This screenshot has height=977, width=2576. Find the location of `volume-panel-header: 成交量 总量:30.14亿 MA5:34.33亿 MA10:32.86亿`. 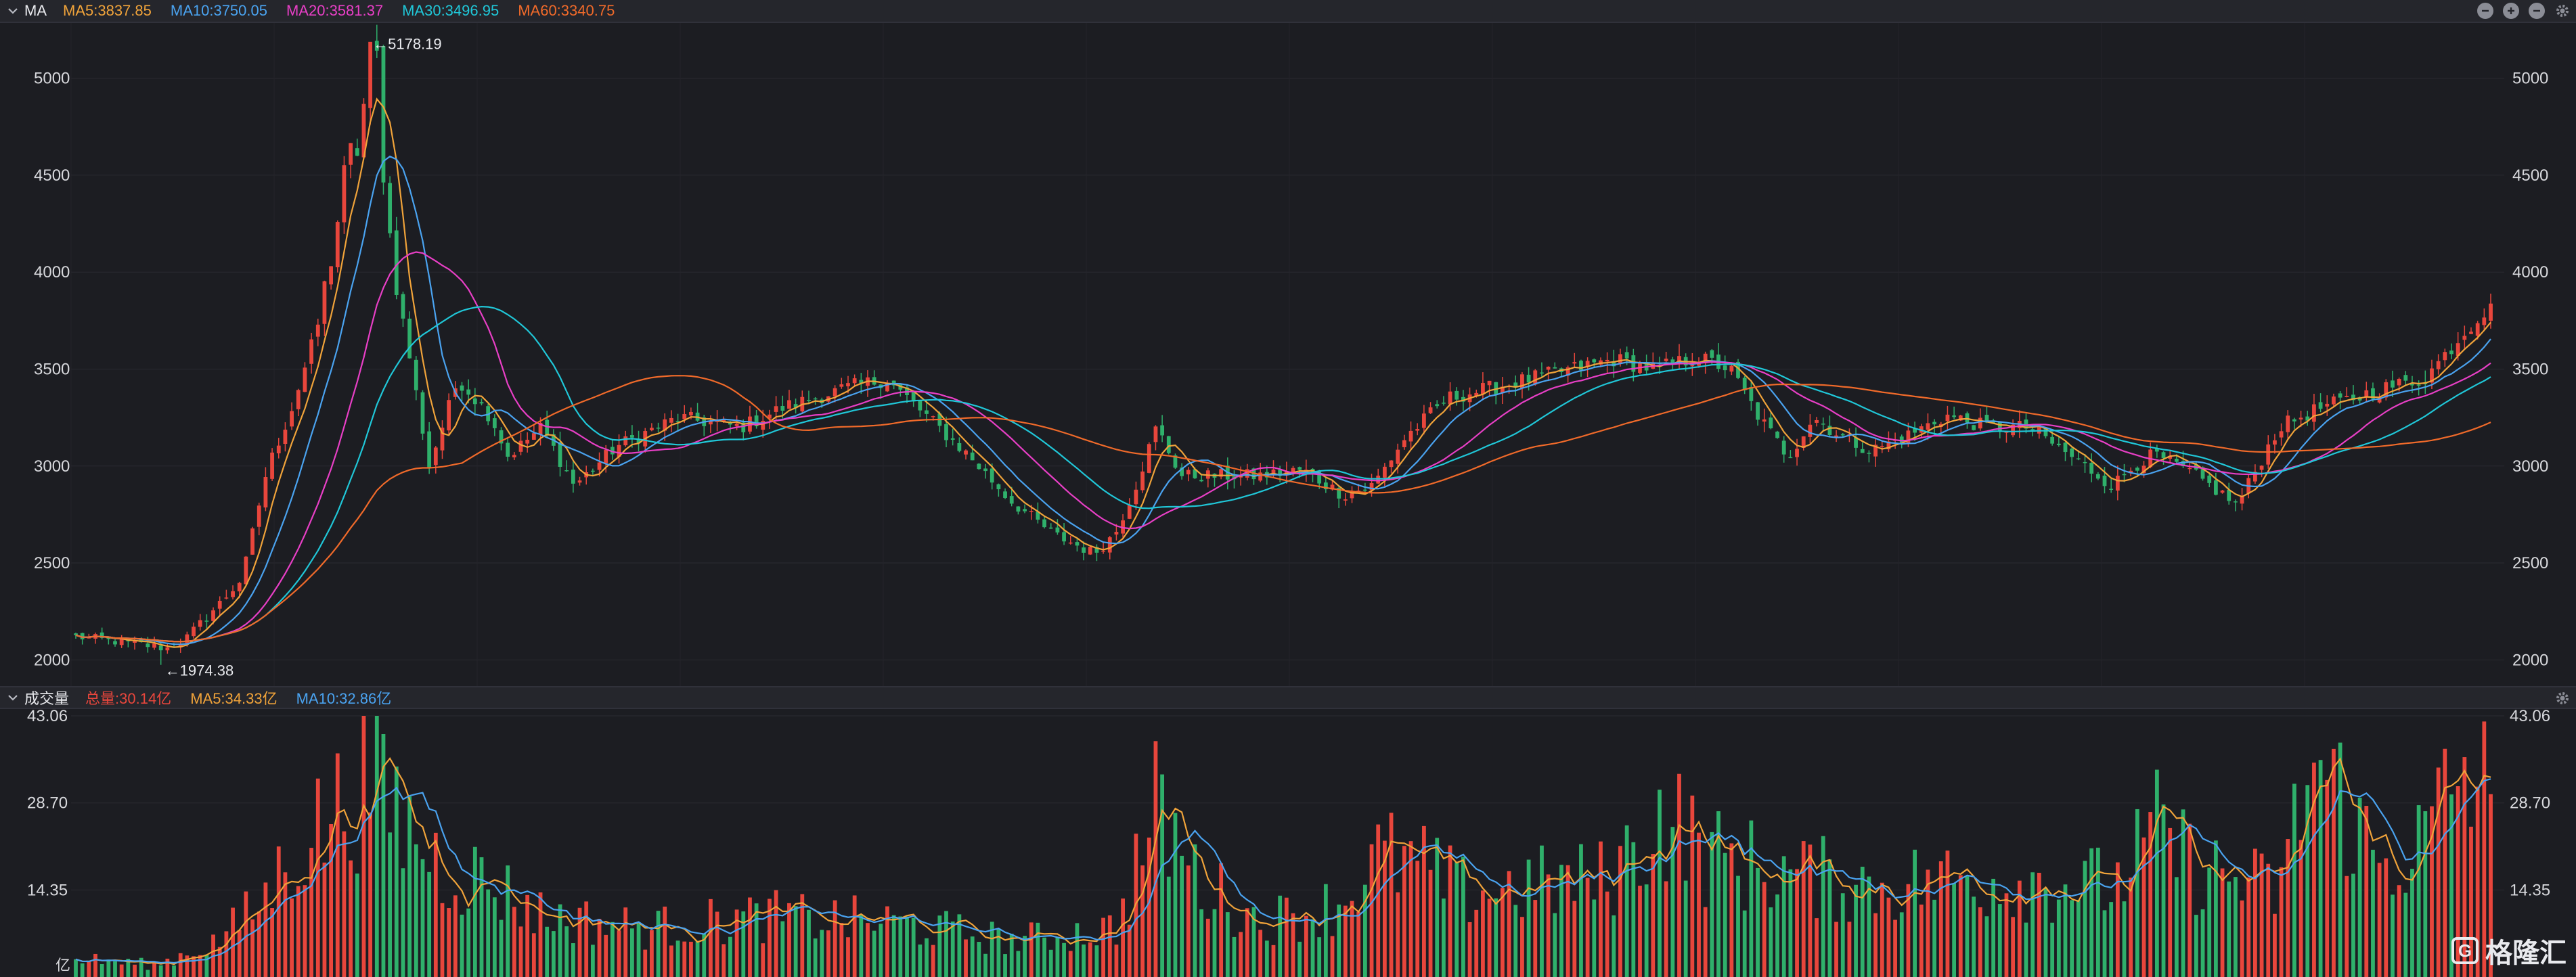

volume-panel-header: 成交量 总量:30.14亿 MA5:34.33亿 MA10:32.86亿 is located at coordinates (1288, 698).